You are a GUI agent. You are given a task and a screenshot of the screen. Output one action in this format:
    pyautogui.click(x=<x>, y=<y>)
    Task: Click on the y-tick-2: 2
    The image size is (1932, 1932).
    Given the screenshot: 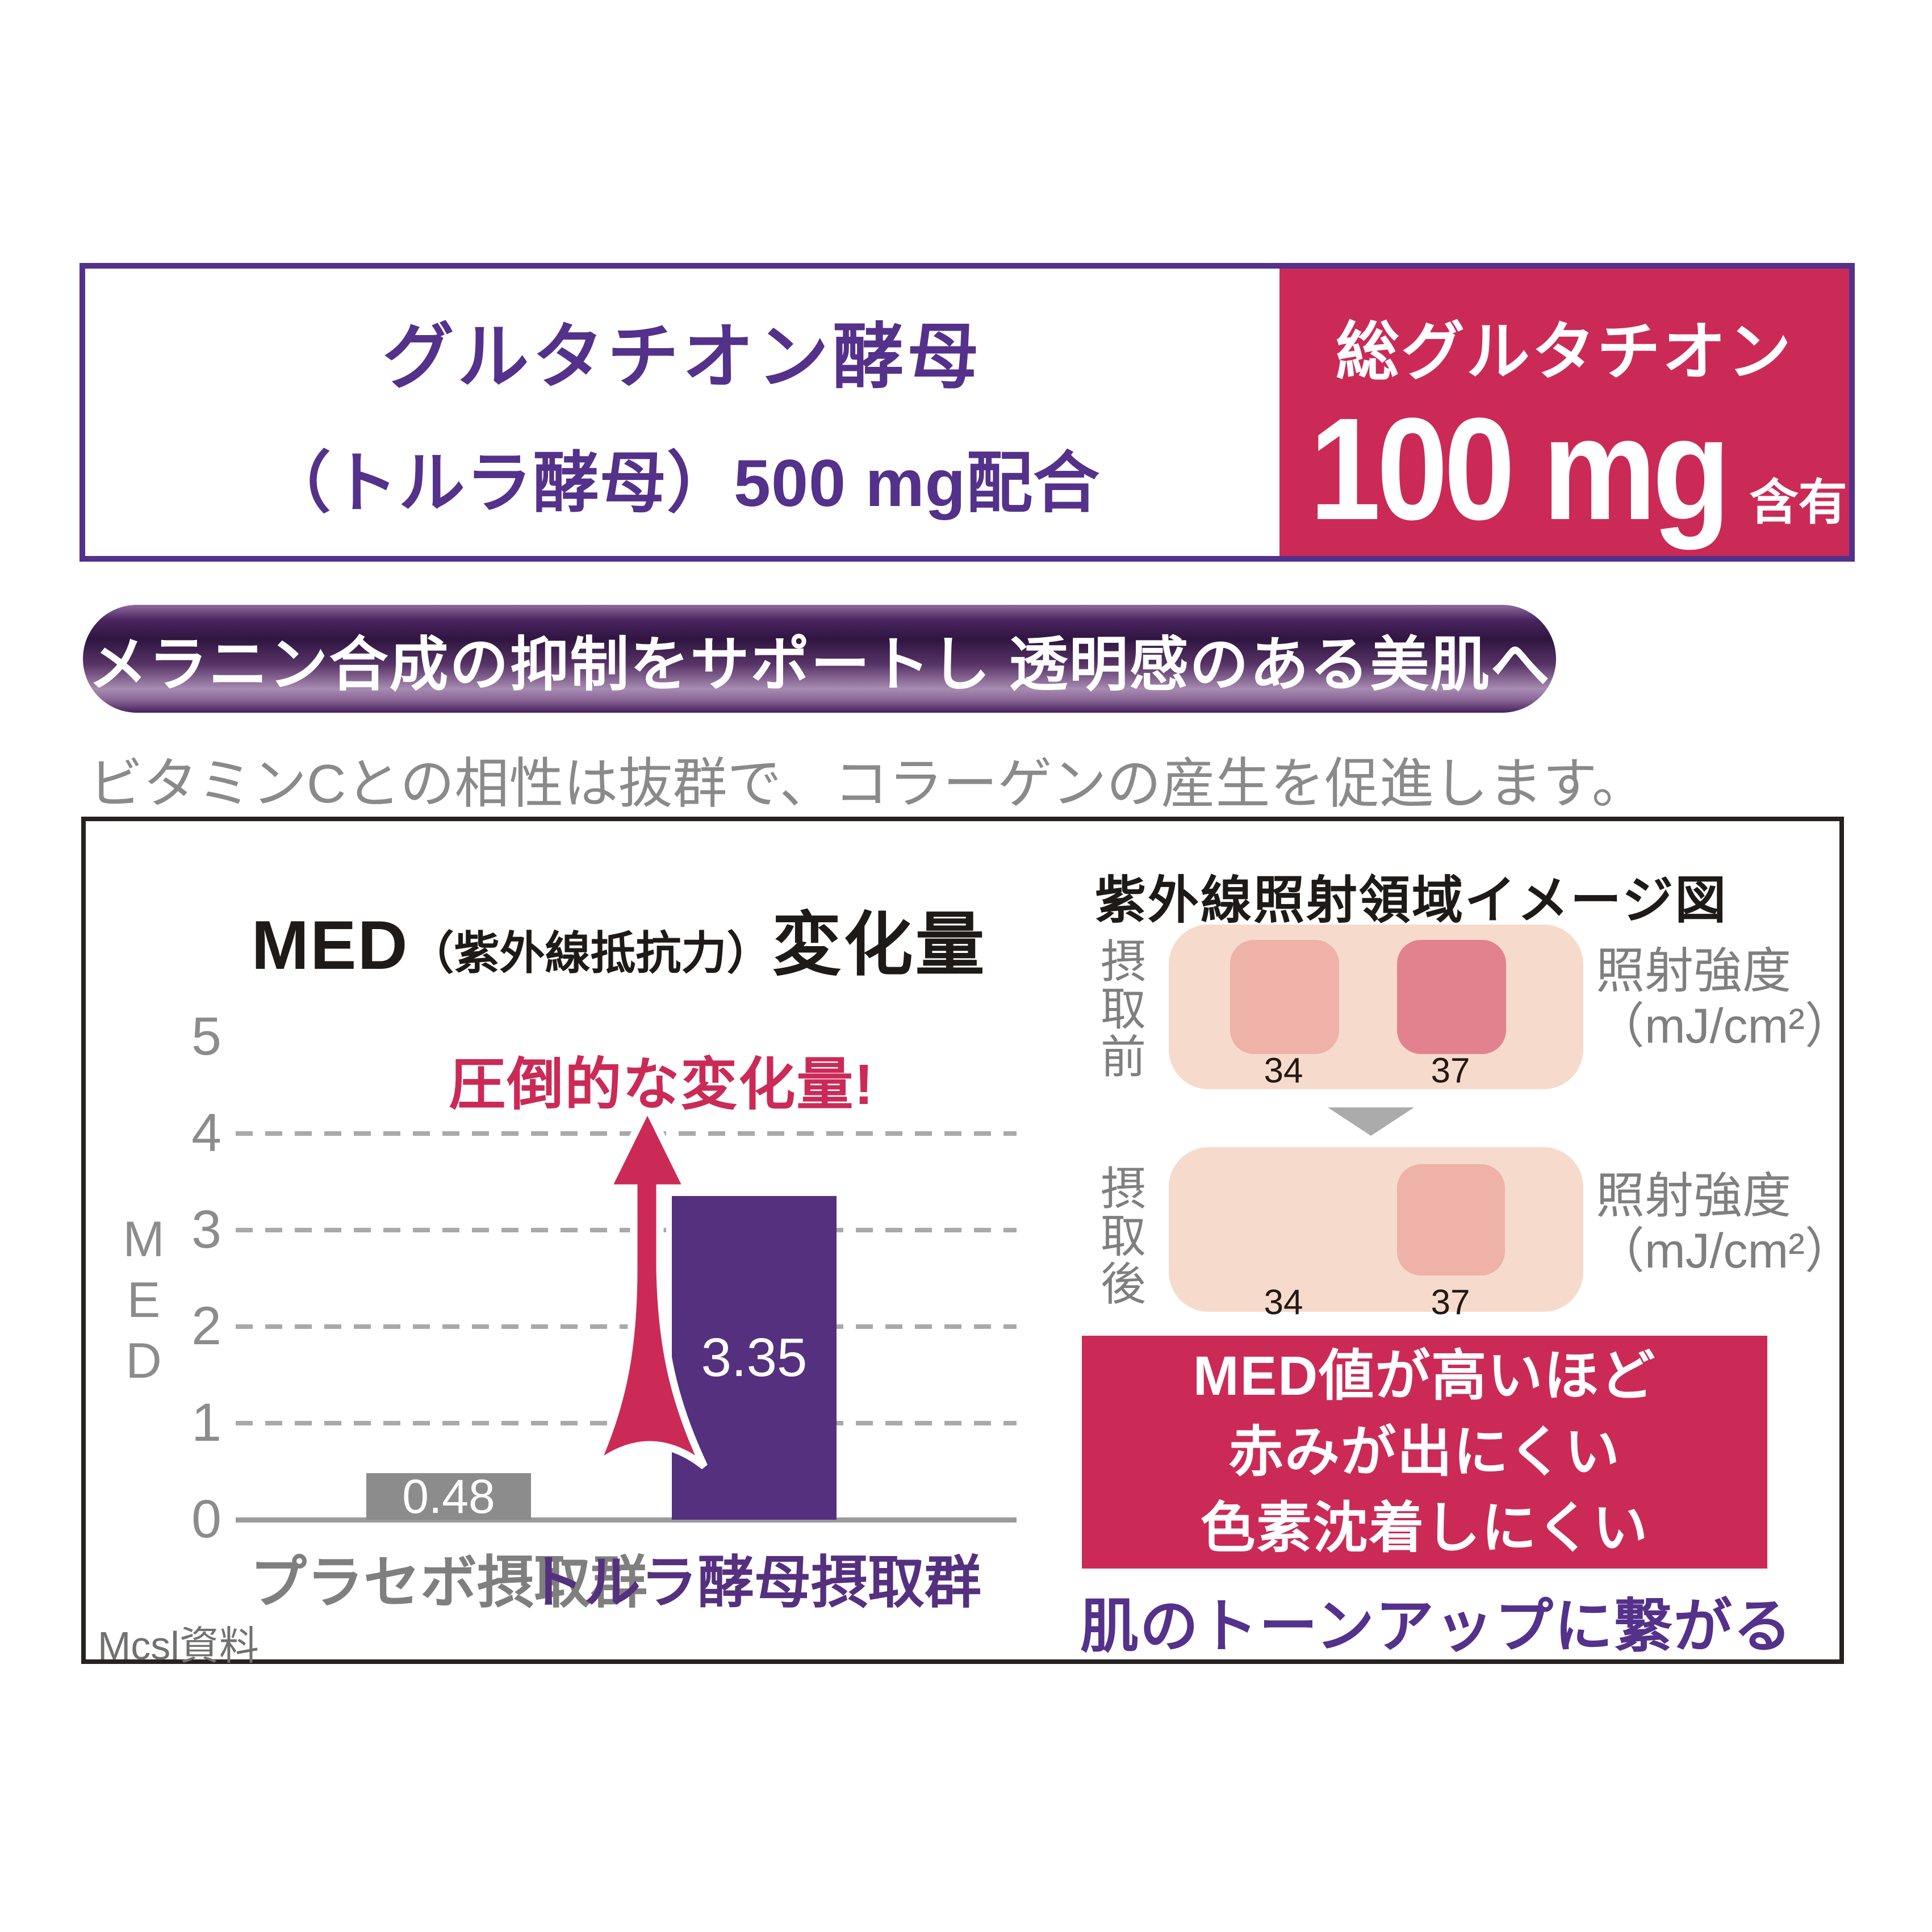 What is the action you would take?
    pyautogui.click(x=206, y=1326)
    